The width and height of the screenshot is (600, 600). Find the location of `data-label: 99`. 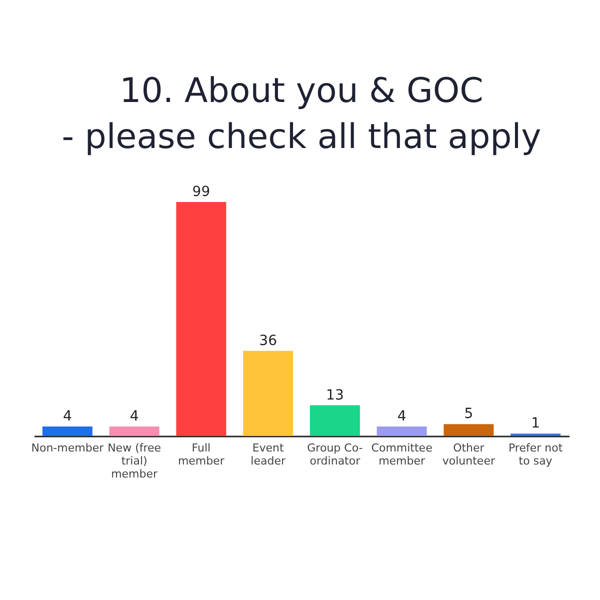

data-label: 99 is located at coordinates (201, 192).